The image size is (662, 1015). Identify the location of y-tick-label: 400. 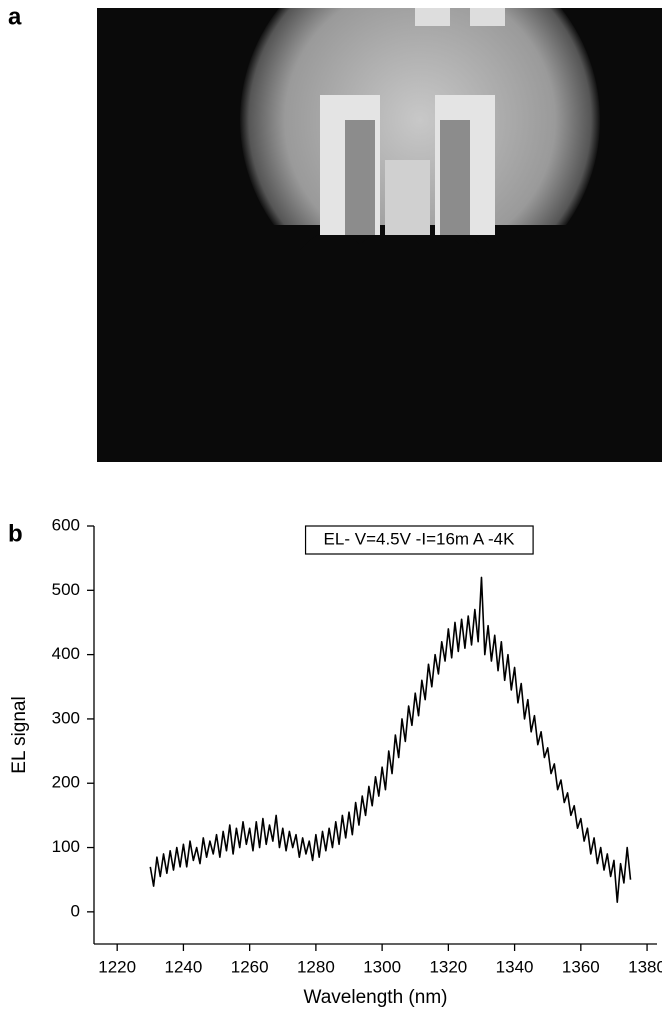
(66, 653).